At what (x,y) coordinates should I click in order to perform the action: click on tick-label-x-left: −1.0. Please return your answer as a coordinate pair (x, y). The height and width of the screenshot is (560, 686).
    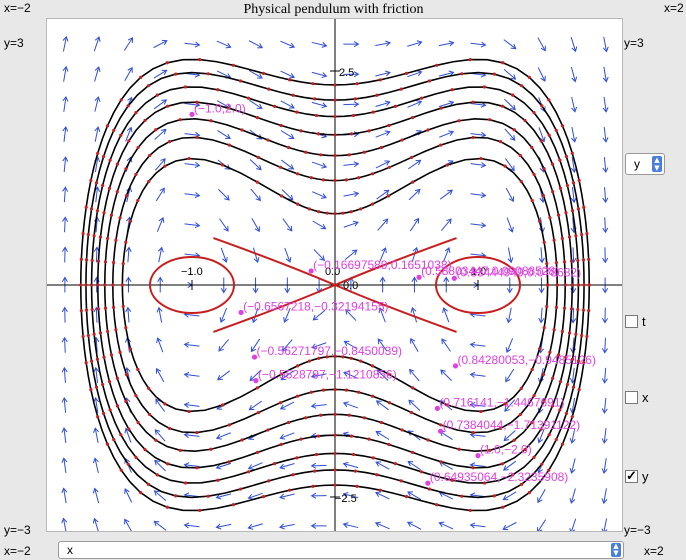
    Looking at the image, I should click on (192, 272).